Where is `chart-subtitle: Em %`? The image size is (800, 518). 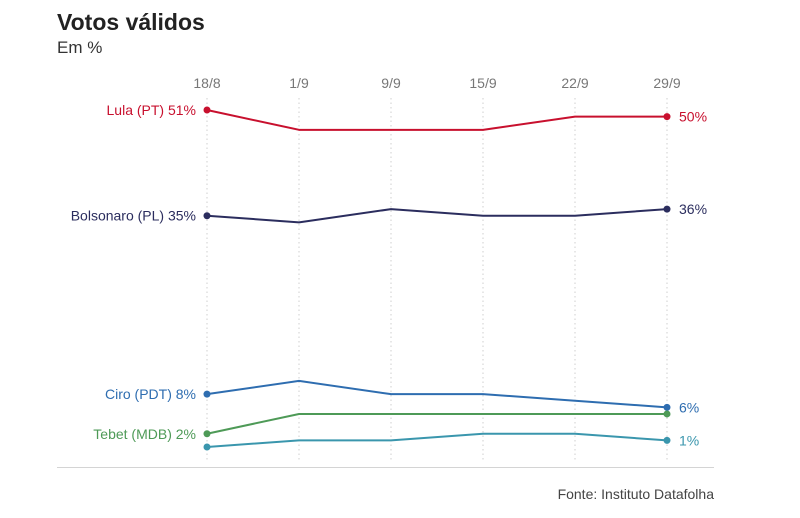 chart-subtitle: Em % is located at coordinates (80, 47).